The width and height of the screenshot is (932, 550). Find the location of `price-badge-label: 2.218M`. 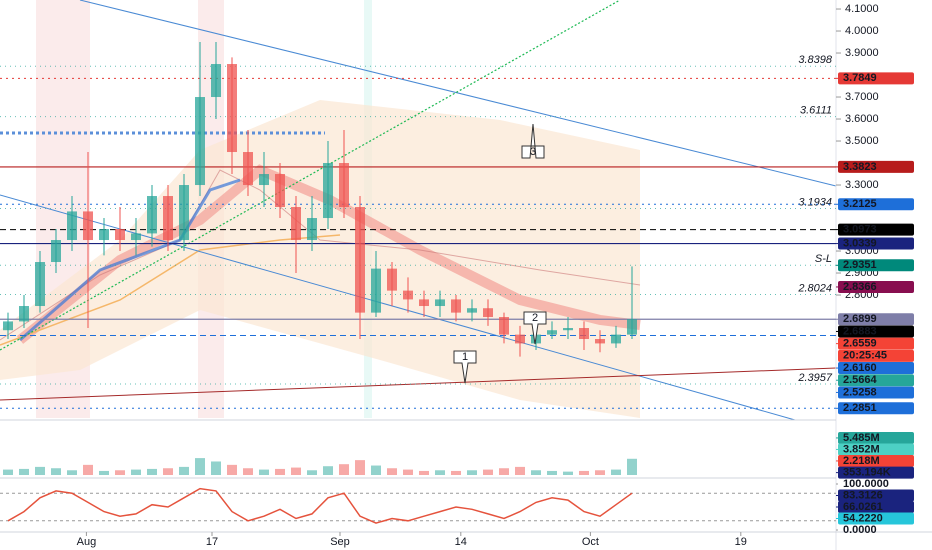

price-badge-label: 2.218M is located at coordinates (861, 461).